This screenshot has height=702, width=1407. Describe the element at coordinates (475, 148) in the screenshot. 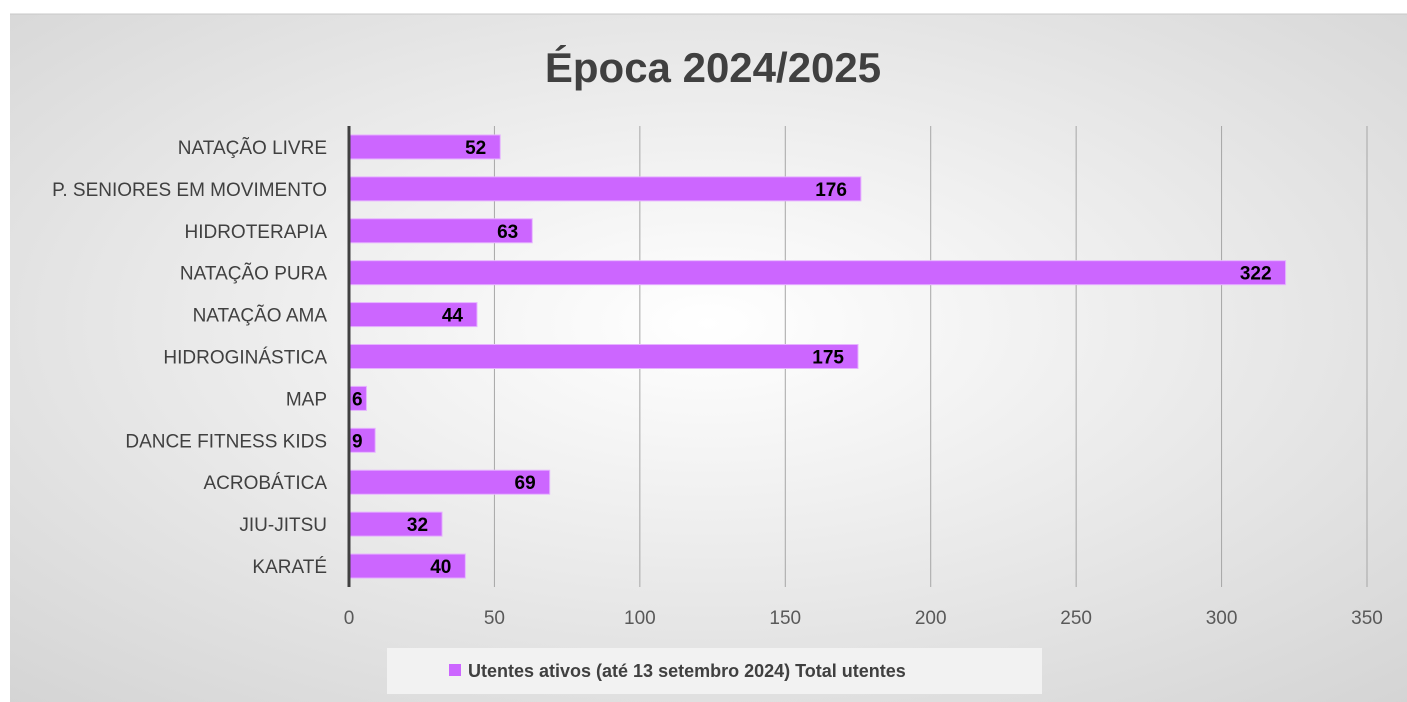

I see `data-label: 52` at that location.